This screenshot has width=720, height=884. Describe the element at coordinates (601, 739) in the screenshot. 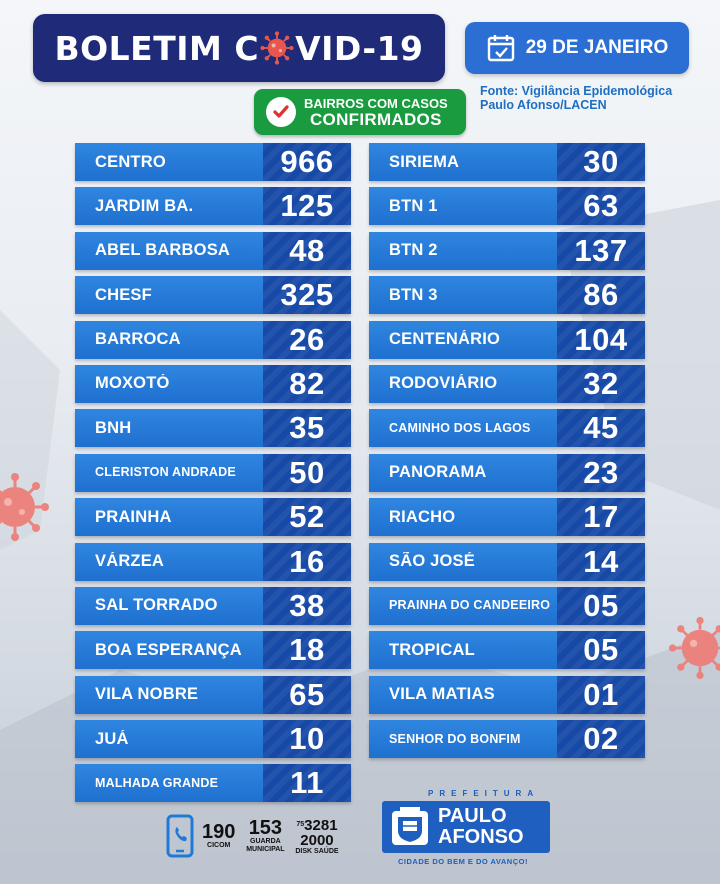

I see `case-count: 02` at that location.